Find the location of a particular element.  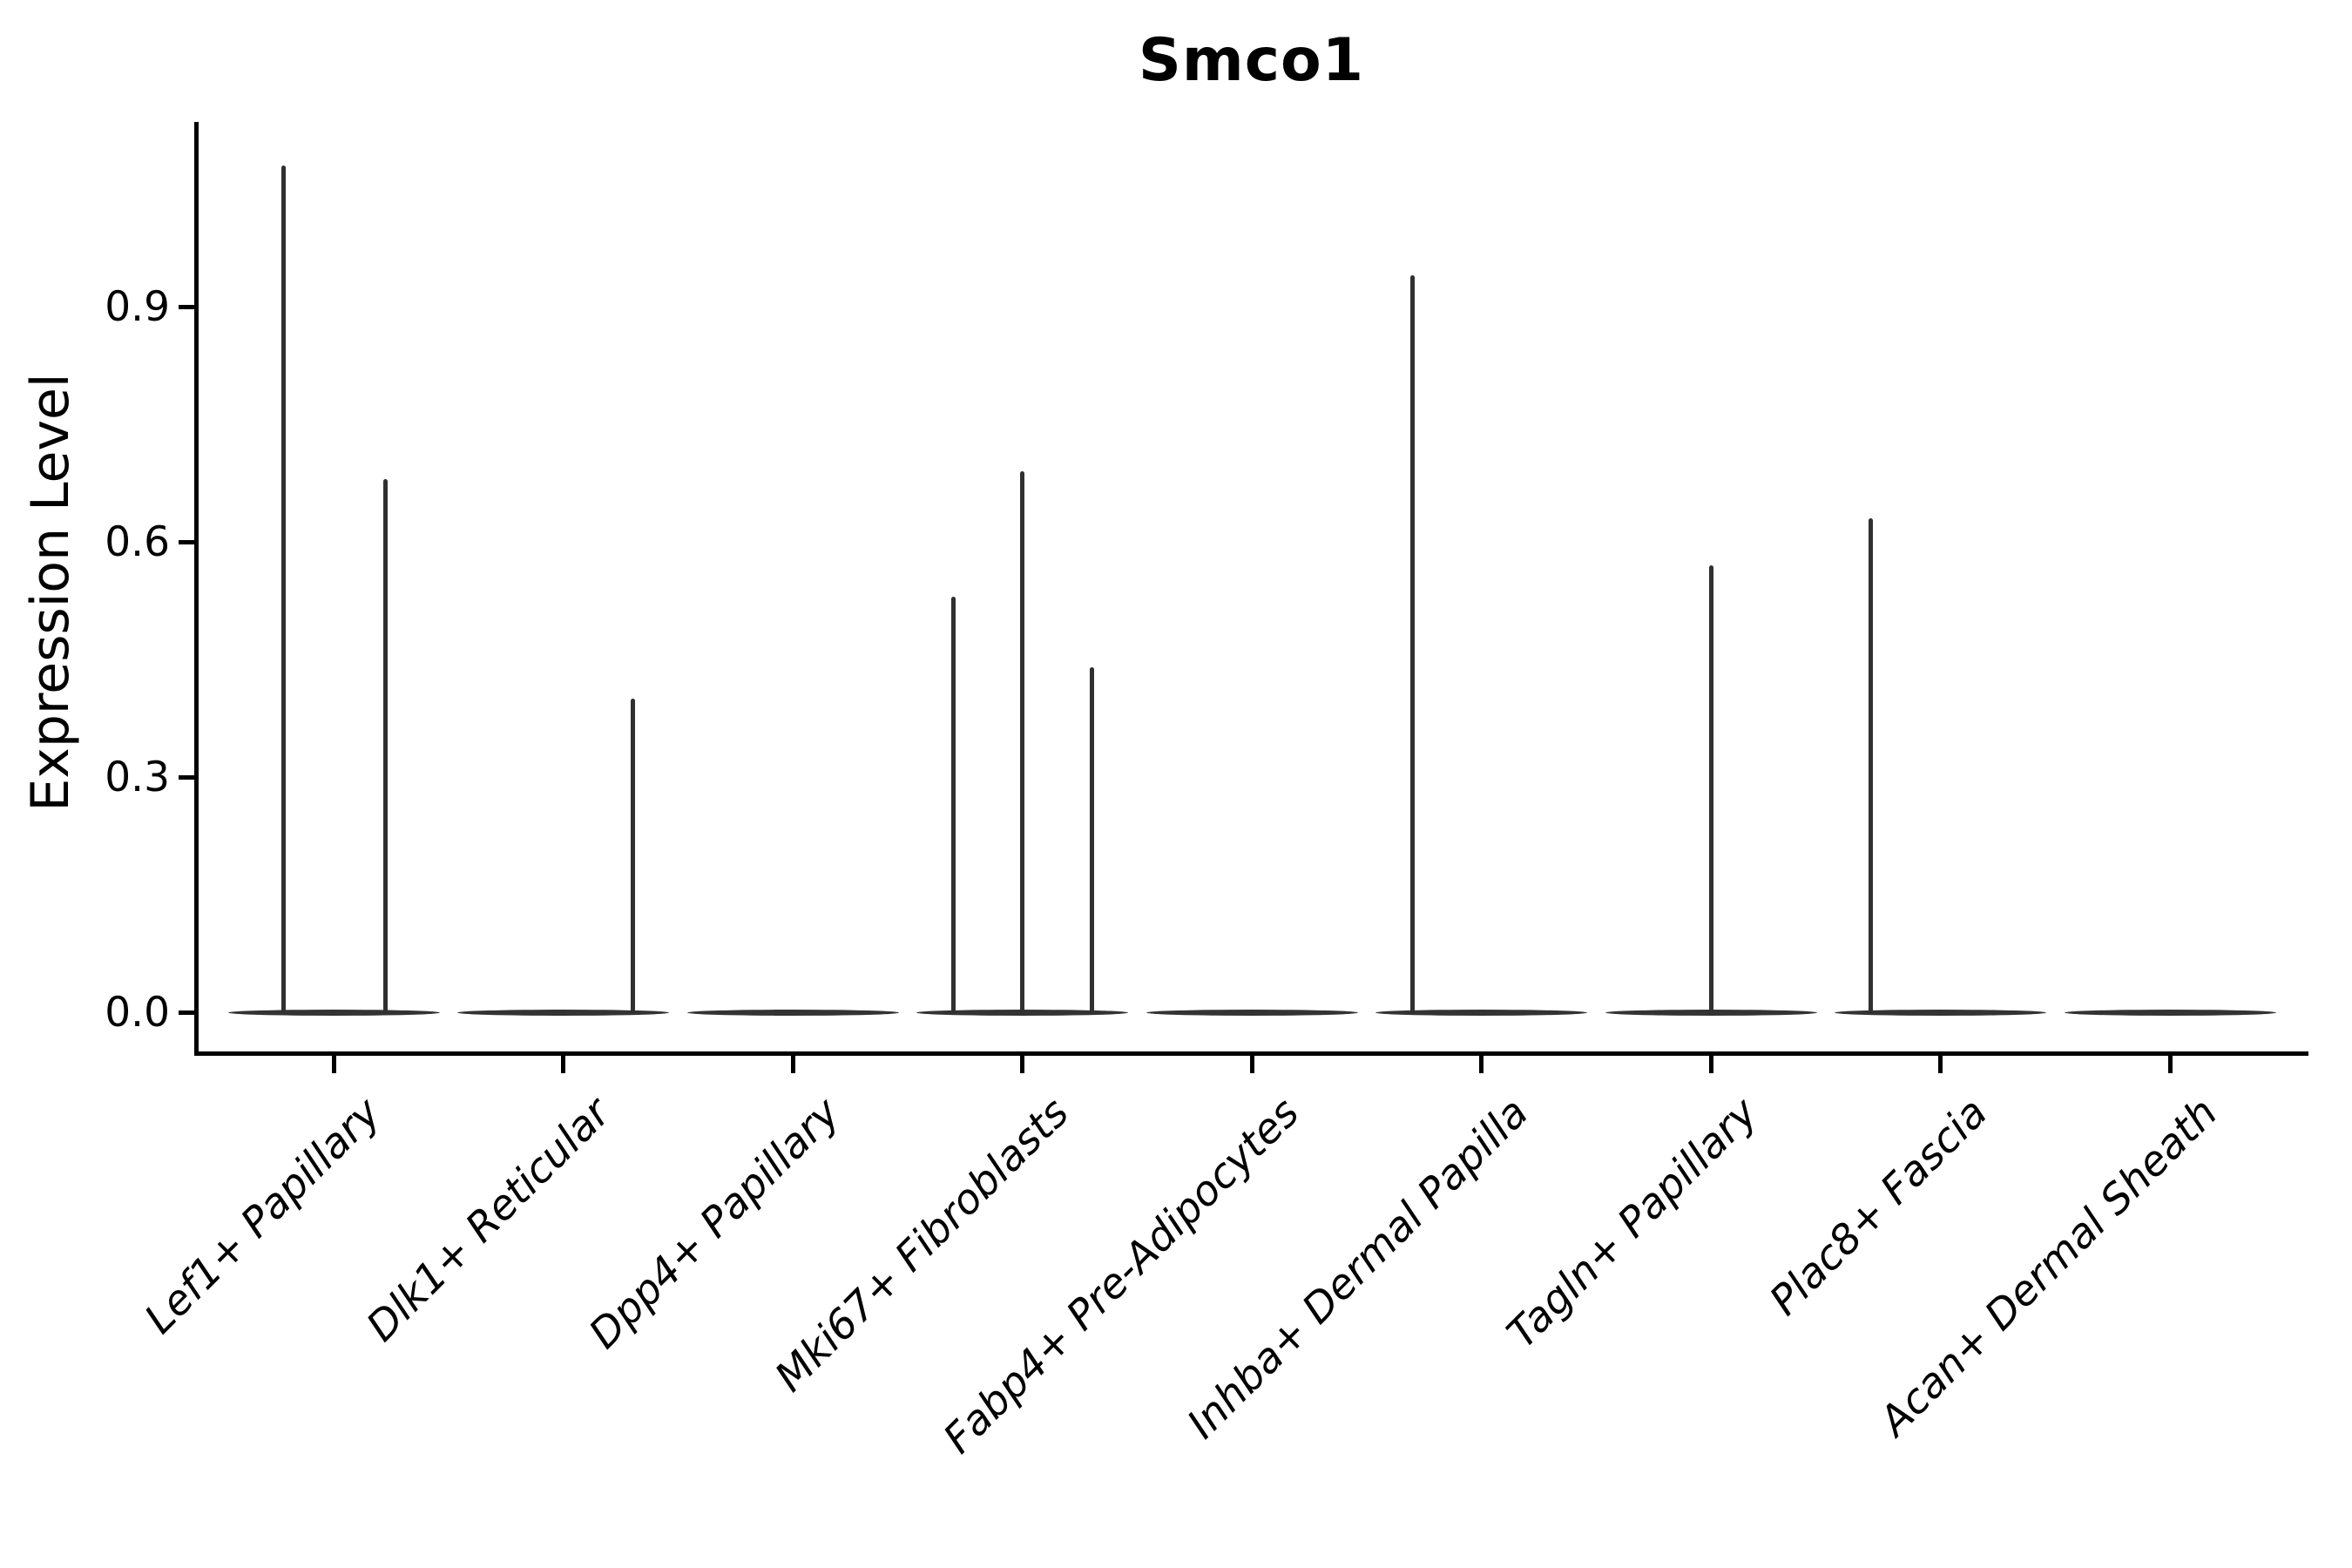

y-tick-label: 0.0 is located at coordinates (137, 1013).